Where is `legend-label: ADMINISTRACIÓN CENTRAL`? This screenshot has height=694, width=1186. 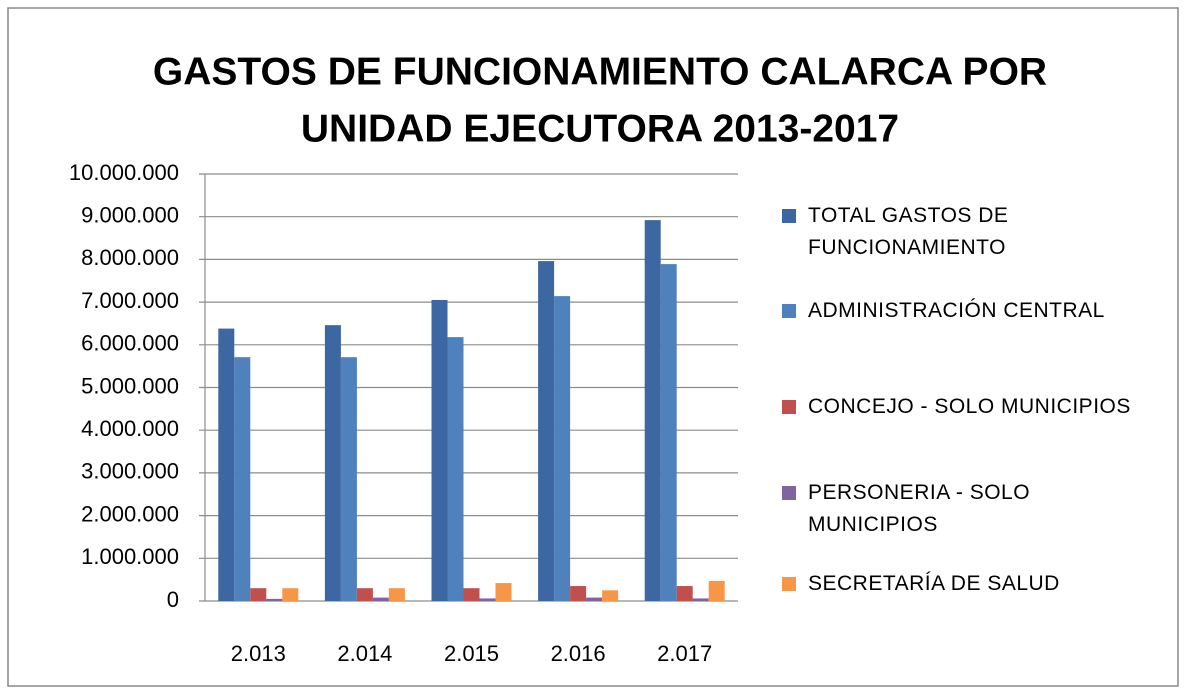
legend-label: ADMINISTRACIÓN CENTRAL is located at coordinates (956, 310).